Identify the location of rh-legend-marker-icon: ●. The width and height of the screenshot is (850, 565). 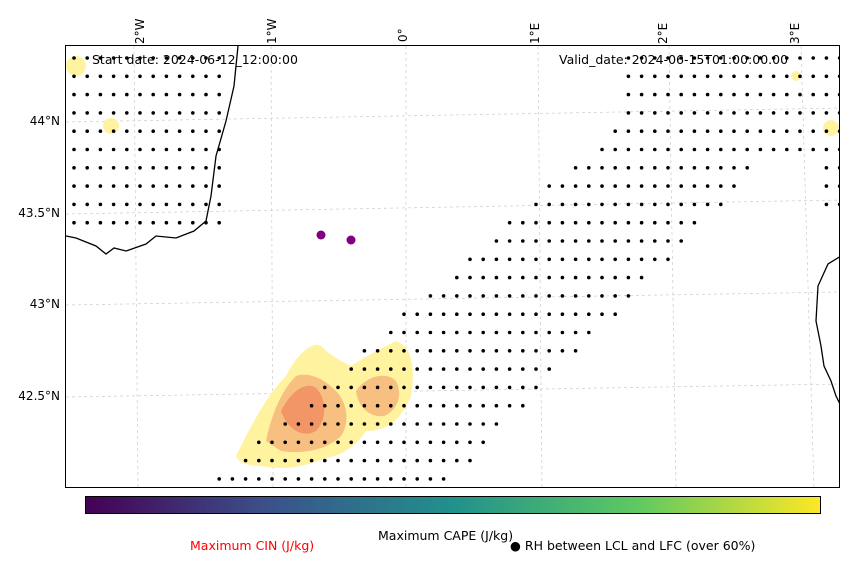
(515, 545).